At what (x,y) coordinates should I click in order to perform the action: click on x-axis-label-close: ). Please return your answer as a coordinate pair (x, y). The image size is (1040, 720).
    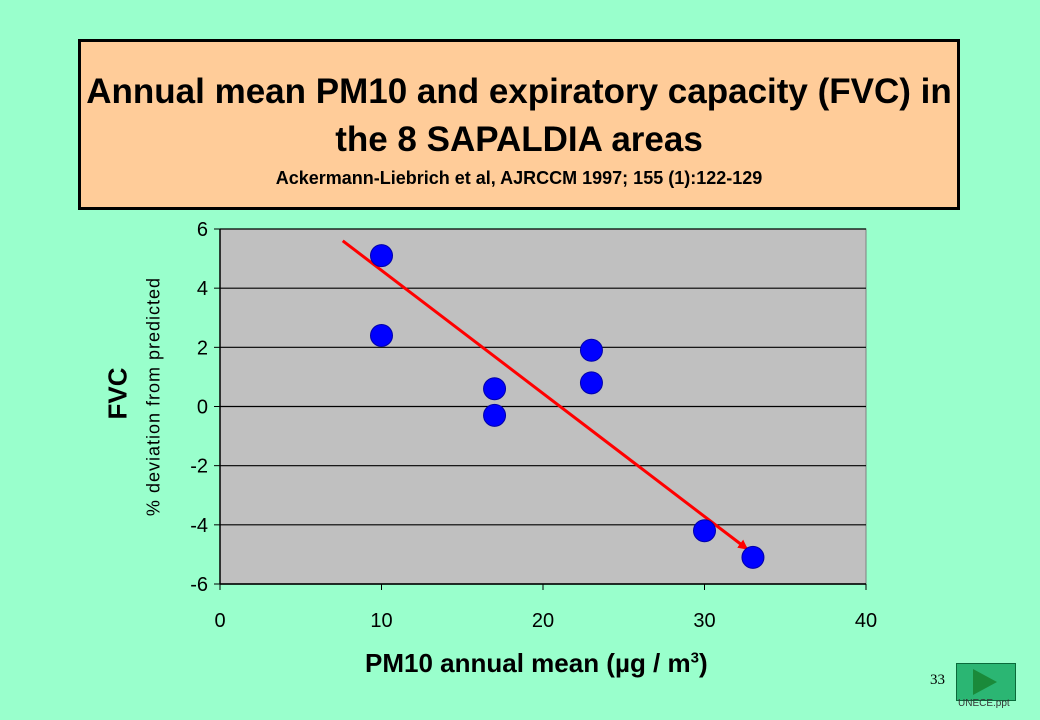
    Looking at the image, I should click on (703, 663).